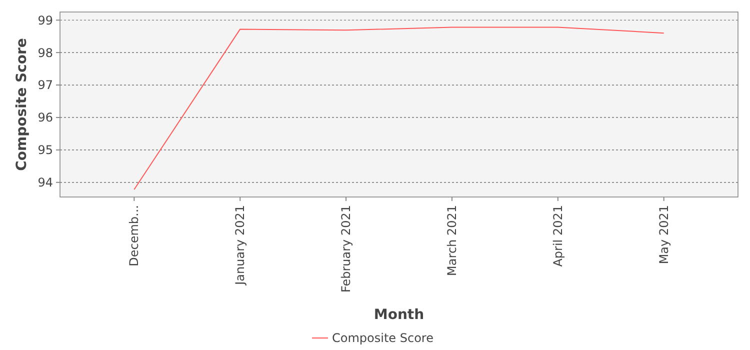 Image resolution: width=750 pixels, height=350 pixels. I want to click on y-tick-label: 96, so click(45, 117).